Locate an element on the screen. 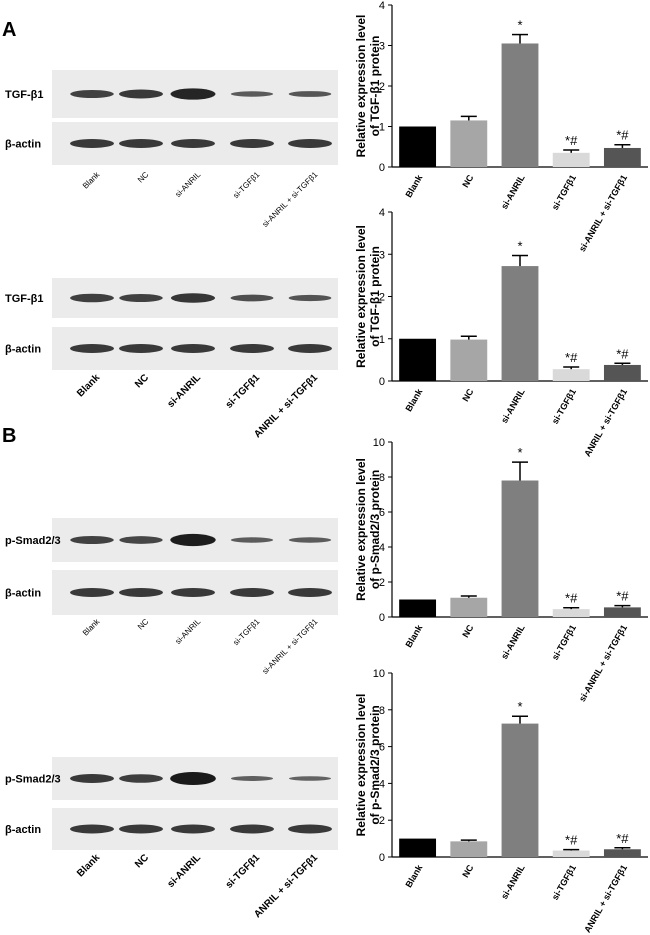  y-tick-label: 0 is located at coordinates (382, 168).